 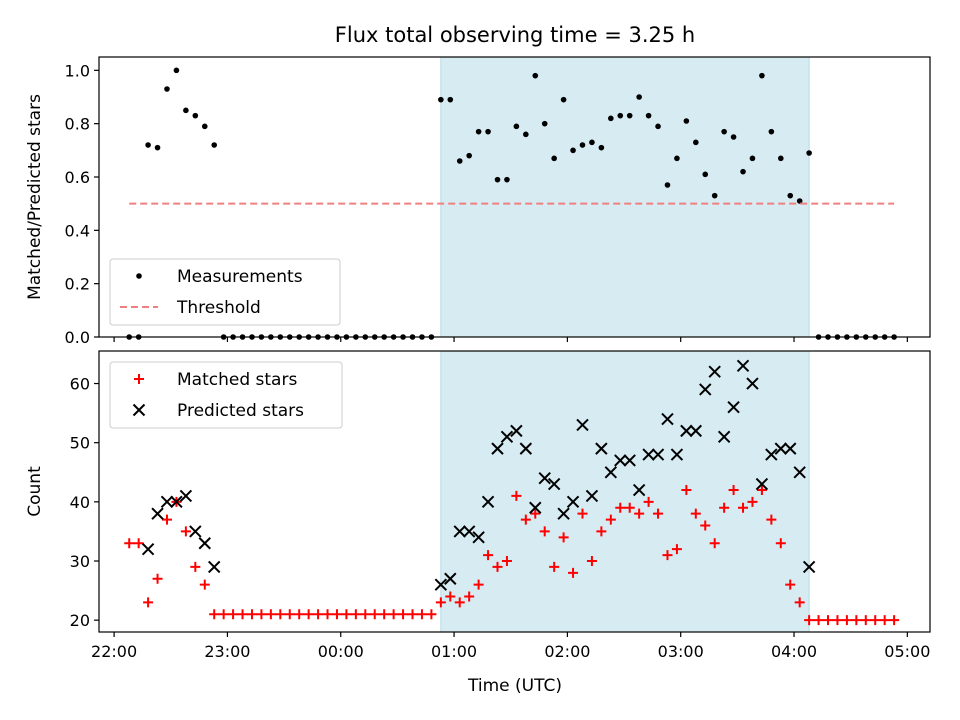 What do you see at coordinates (77, 230) in the screenshot?
I see `y-tick-label: 0.4` at bounding box center [77, 230].